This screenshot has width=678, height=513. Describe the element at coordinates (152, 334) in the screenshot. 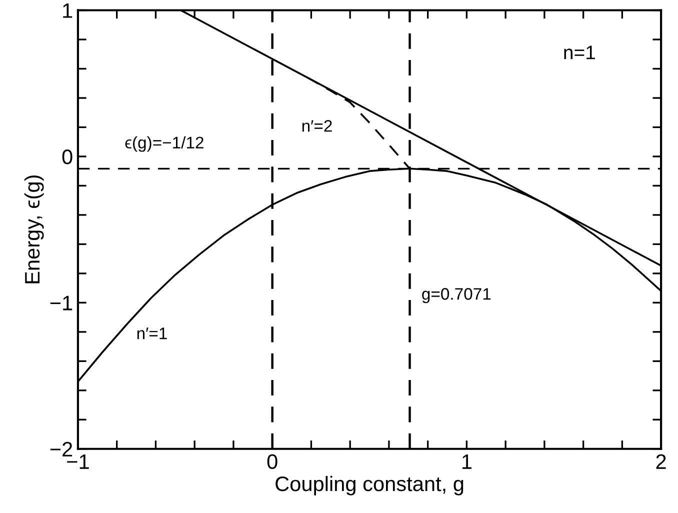

I see `annotation: n′=1` at that location.